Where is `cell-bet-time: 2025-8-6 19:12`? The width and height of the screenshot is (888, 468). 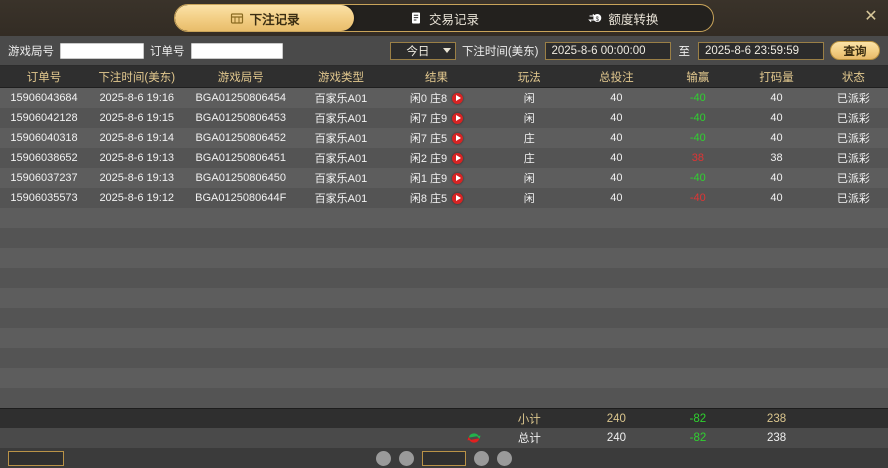
cell-bet-time: 2025-8-6 19:12 is located at coordinates (137, 198).